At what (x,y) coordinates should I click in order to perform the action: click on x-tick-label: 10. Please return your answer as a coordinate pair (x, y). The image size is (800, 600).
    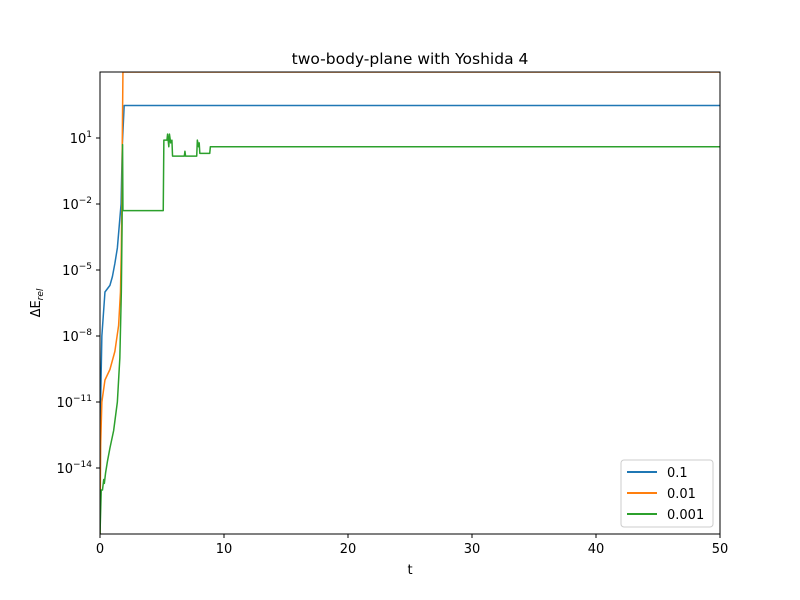
    Looking at the image, I should click on (224, 549).